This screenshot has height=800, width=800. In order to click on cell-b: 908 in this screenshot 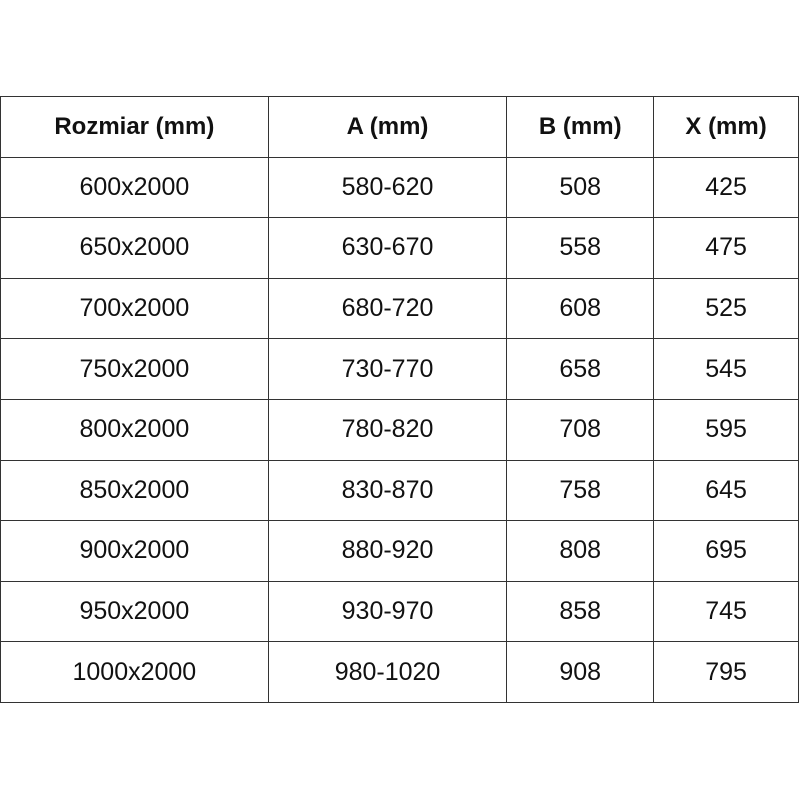, I will do `click(580, 672)`.